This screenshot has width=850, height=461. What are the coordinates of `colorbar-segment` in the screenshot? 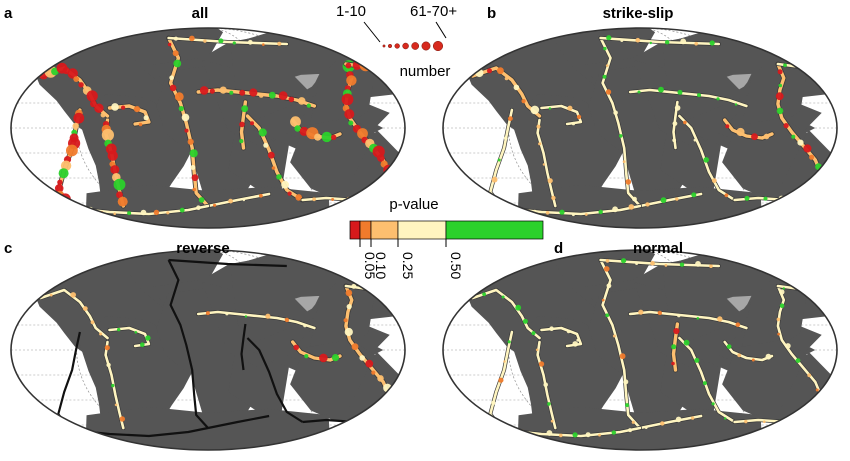 It's located at (355, 230).